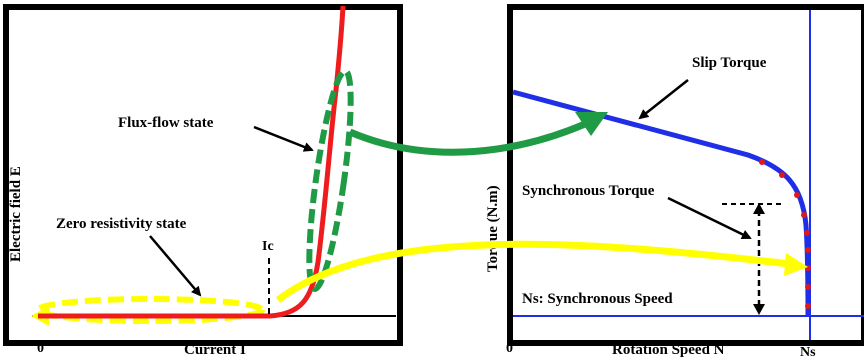  Describe the element at coordinates (759, 208) in the screenshot. I see `sync-torque-up-arrowhead` at that location.